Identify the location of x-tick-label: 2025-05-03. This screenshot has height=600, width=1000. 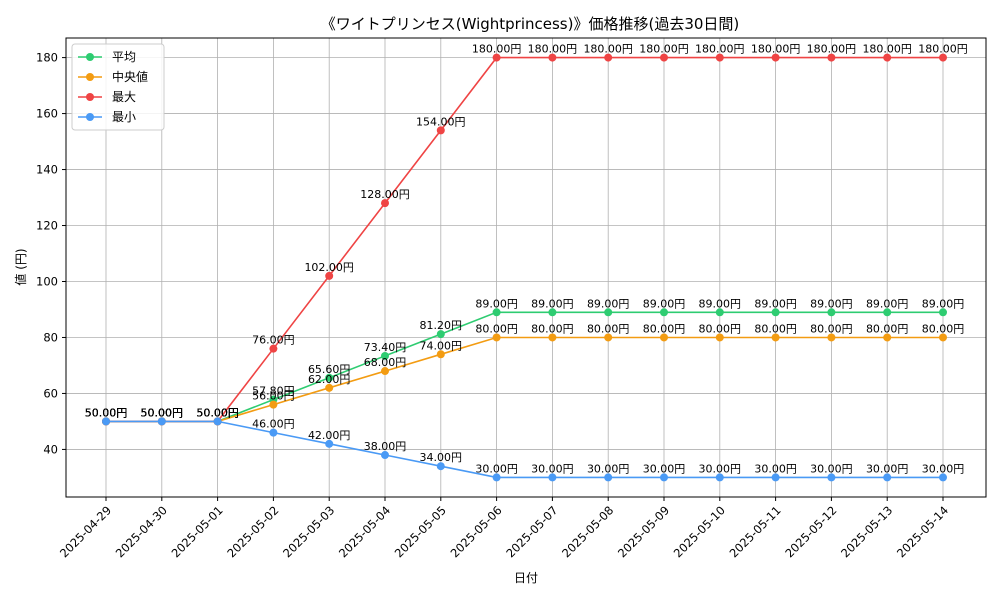
(308, 531).